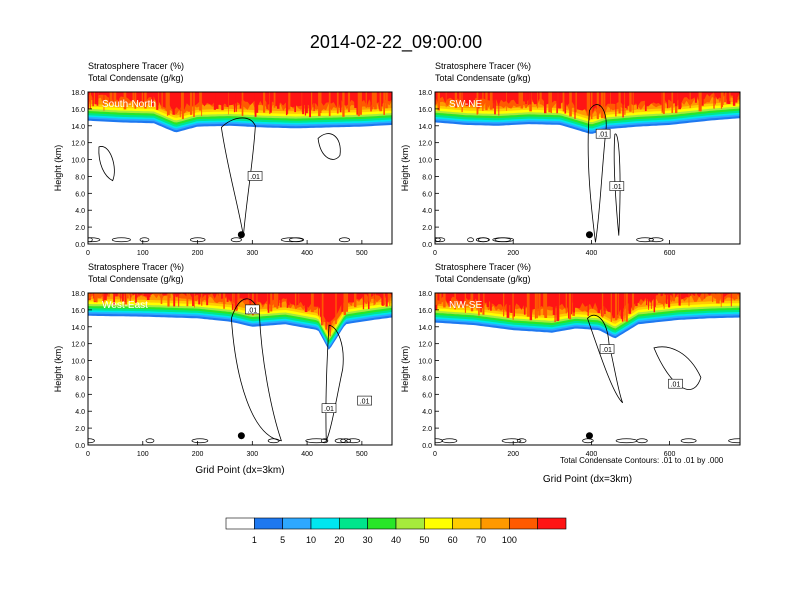 This screenshot has height=612, width=792. I want to click on figure-title: 2014-02-22_09:00:00, so click(396, 42).